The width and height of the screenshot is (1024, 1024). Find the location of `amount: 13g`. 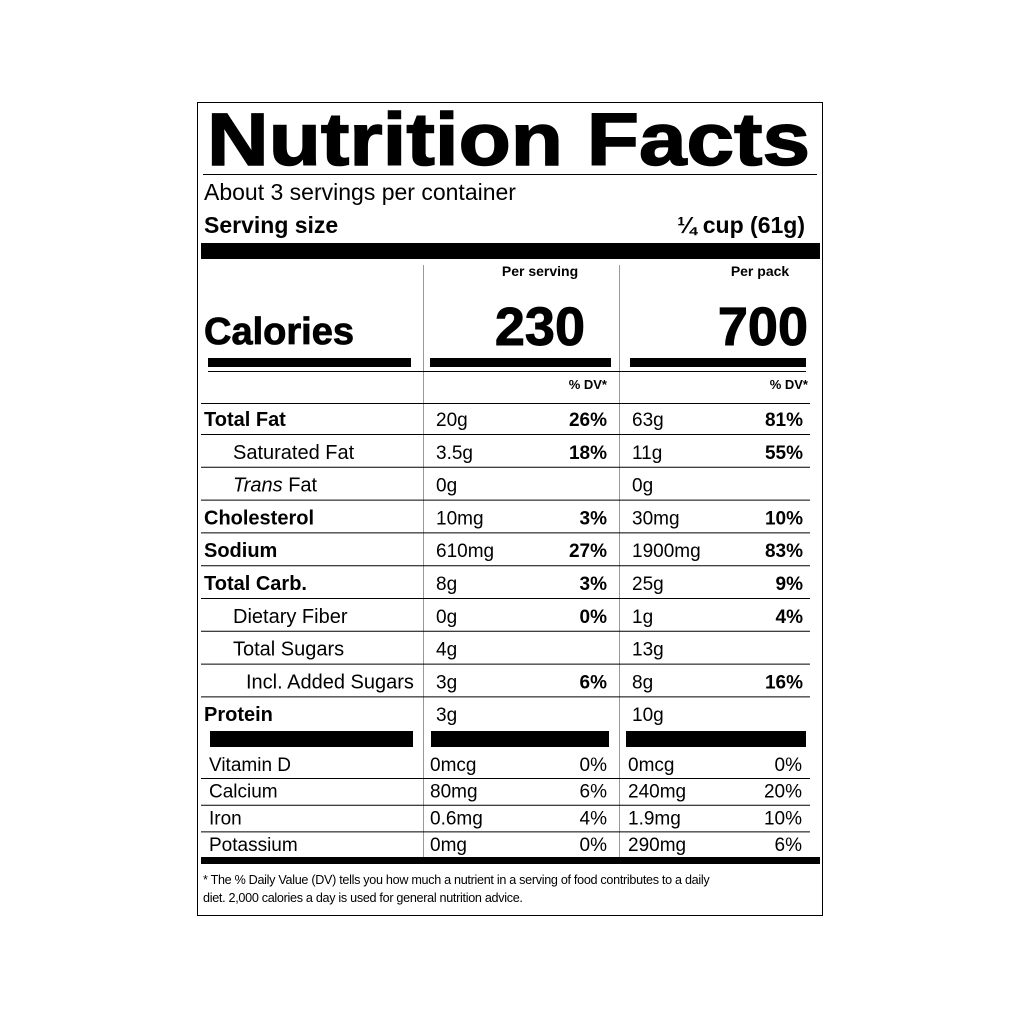

amount: 13g is located at coordinates (648, 650).